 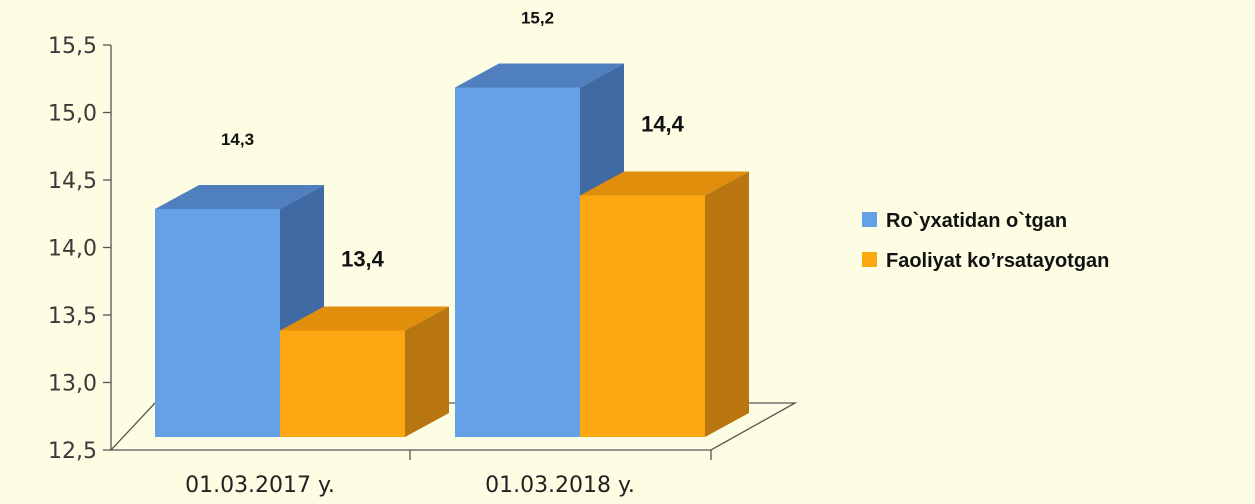 What do you see at coordinates (260, 485) in the screenshot?
I see `x-tick-label: 01.03.2017 y.` at bounding box center [260, 485].